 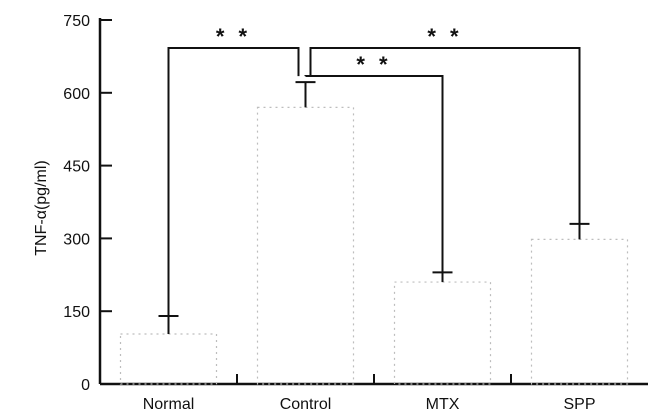 I want to click on y-tick-label-150: 150, so click(x=76, y=312).